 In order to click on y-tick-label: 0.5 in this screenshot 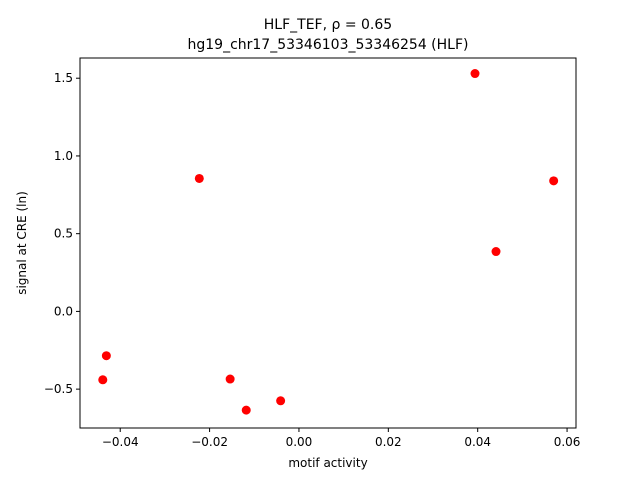, I will do `click(63, 234)`.